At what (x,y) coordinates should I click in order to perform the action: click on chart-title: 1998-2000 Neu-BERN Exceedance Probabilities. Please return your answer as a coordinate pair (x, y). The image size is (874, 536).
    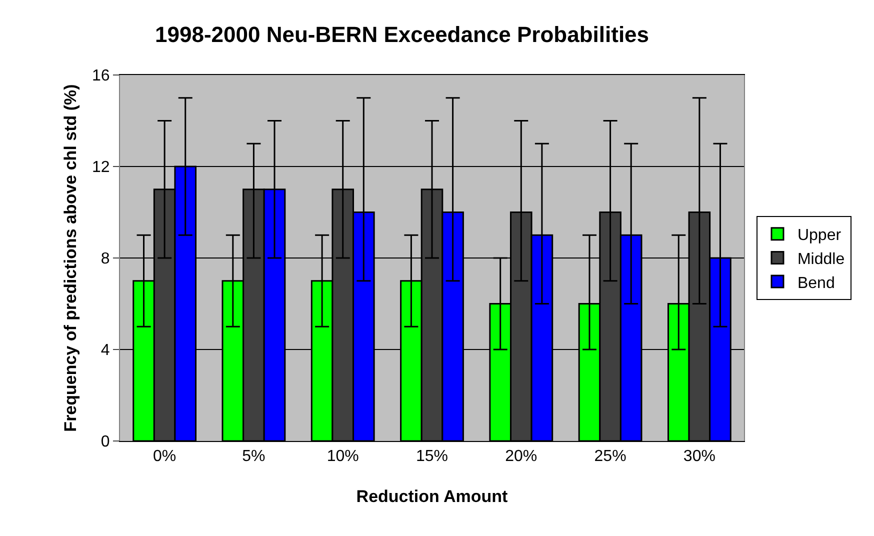
    Looking at the image, I should click on (402, 35).